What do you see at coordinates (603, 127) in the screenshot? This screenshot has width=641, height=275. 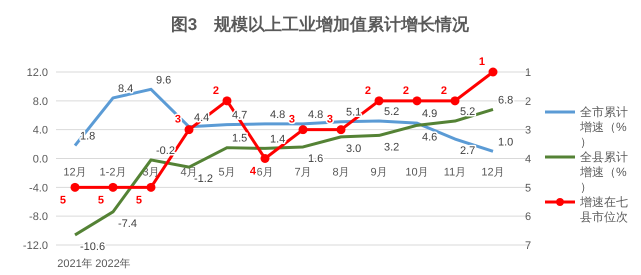 I see `legend-label: 全市累计增速（%）` at bounding box center [603, 127].